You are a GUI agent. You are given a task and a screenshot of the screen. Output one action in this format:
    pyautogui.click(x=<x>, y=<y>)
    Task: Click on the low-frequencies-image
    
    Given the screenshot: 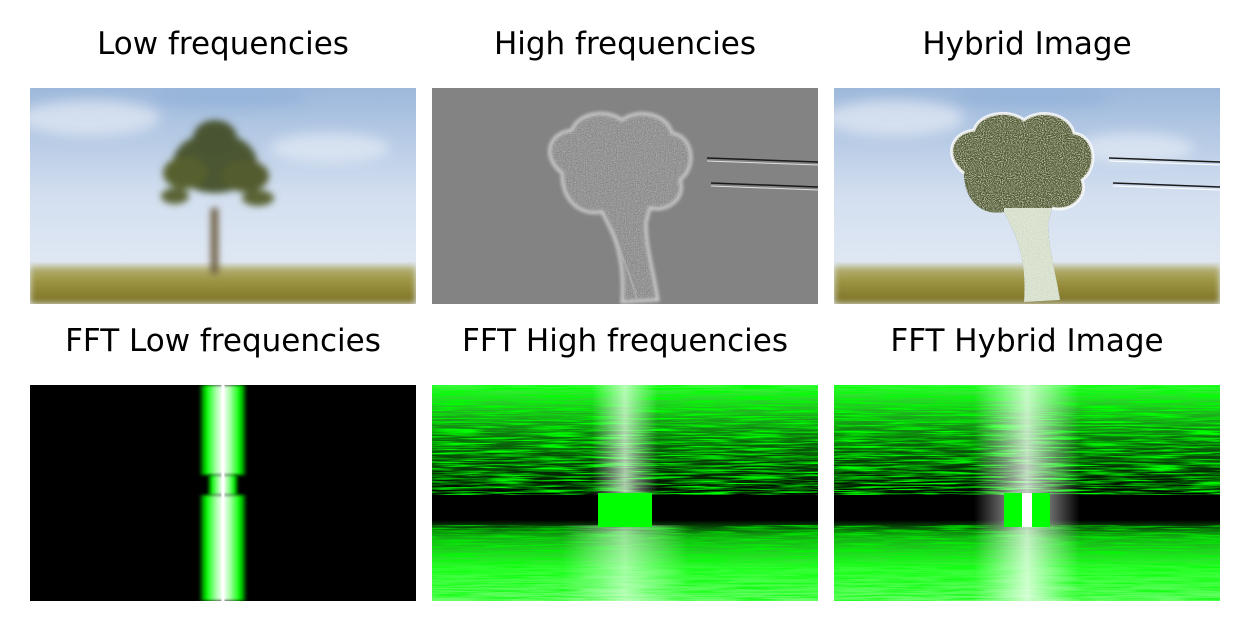 What is the action you would take?
    pyautogui.click(x=223, y=196)
    